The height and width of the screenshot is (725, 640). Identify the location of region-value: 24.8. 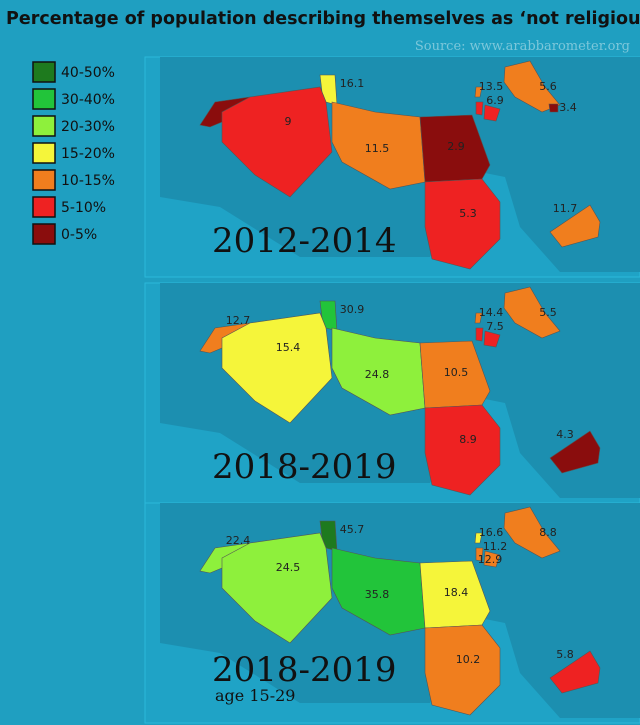
(377, 374).